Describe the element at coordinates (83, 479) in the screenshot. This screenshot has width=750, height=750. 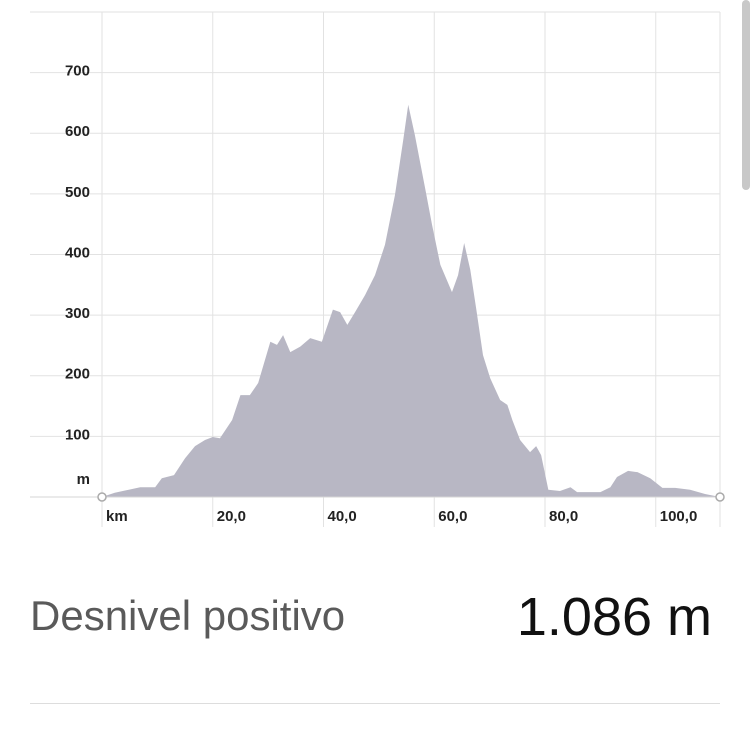
I see `y-unit-label: m` at that location.